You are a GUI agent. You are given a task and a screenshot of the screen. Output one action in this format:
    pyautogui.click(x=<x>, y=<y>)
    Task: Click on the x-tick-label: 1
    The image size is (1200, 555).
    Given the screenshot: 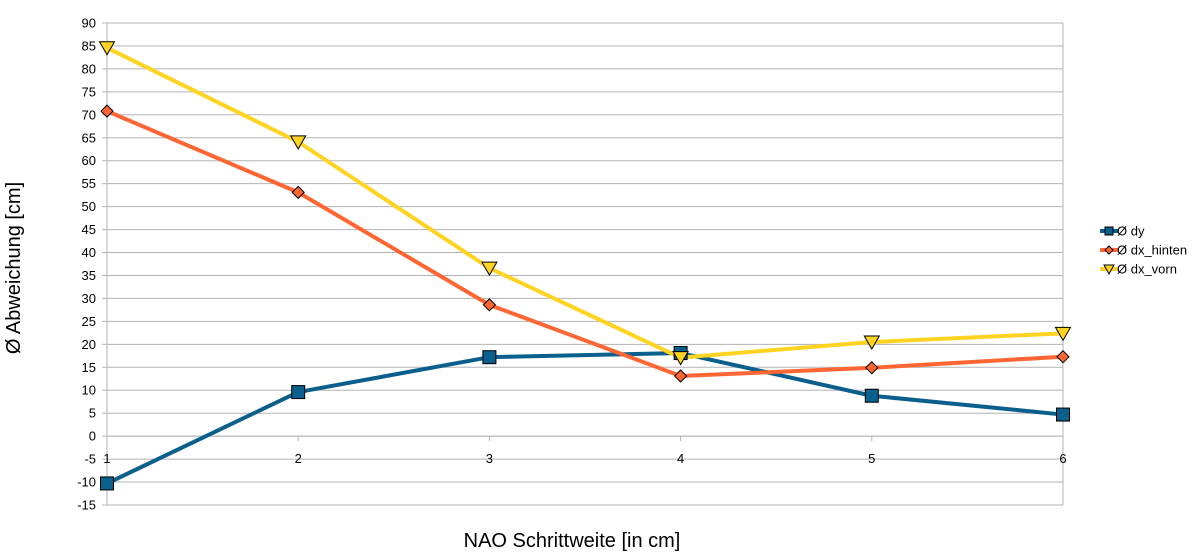 What is the action you would take?
    pyautogui.click(x=106, y=458)
    